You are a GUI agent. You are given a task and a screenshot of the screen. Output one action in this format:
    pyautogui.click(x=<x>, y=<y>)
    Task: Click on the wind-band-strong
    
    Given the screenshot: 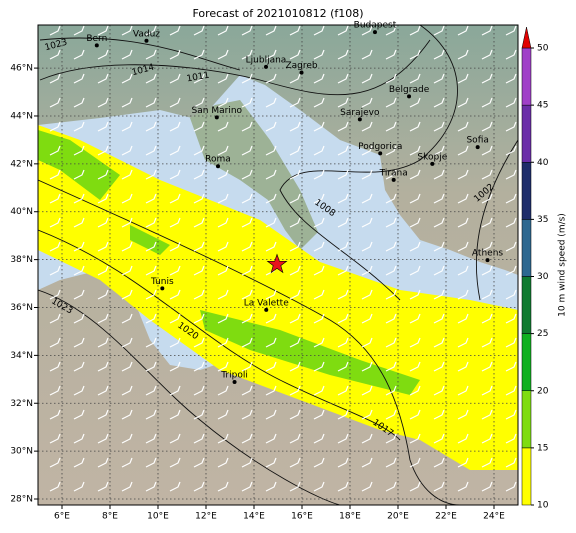 What is the action you would take?
    pyautogui.click(x=79, y=165)
    